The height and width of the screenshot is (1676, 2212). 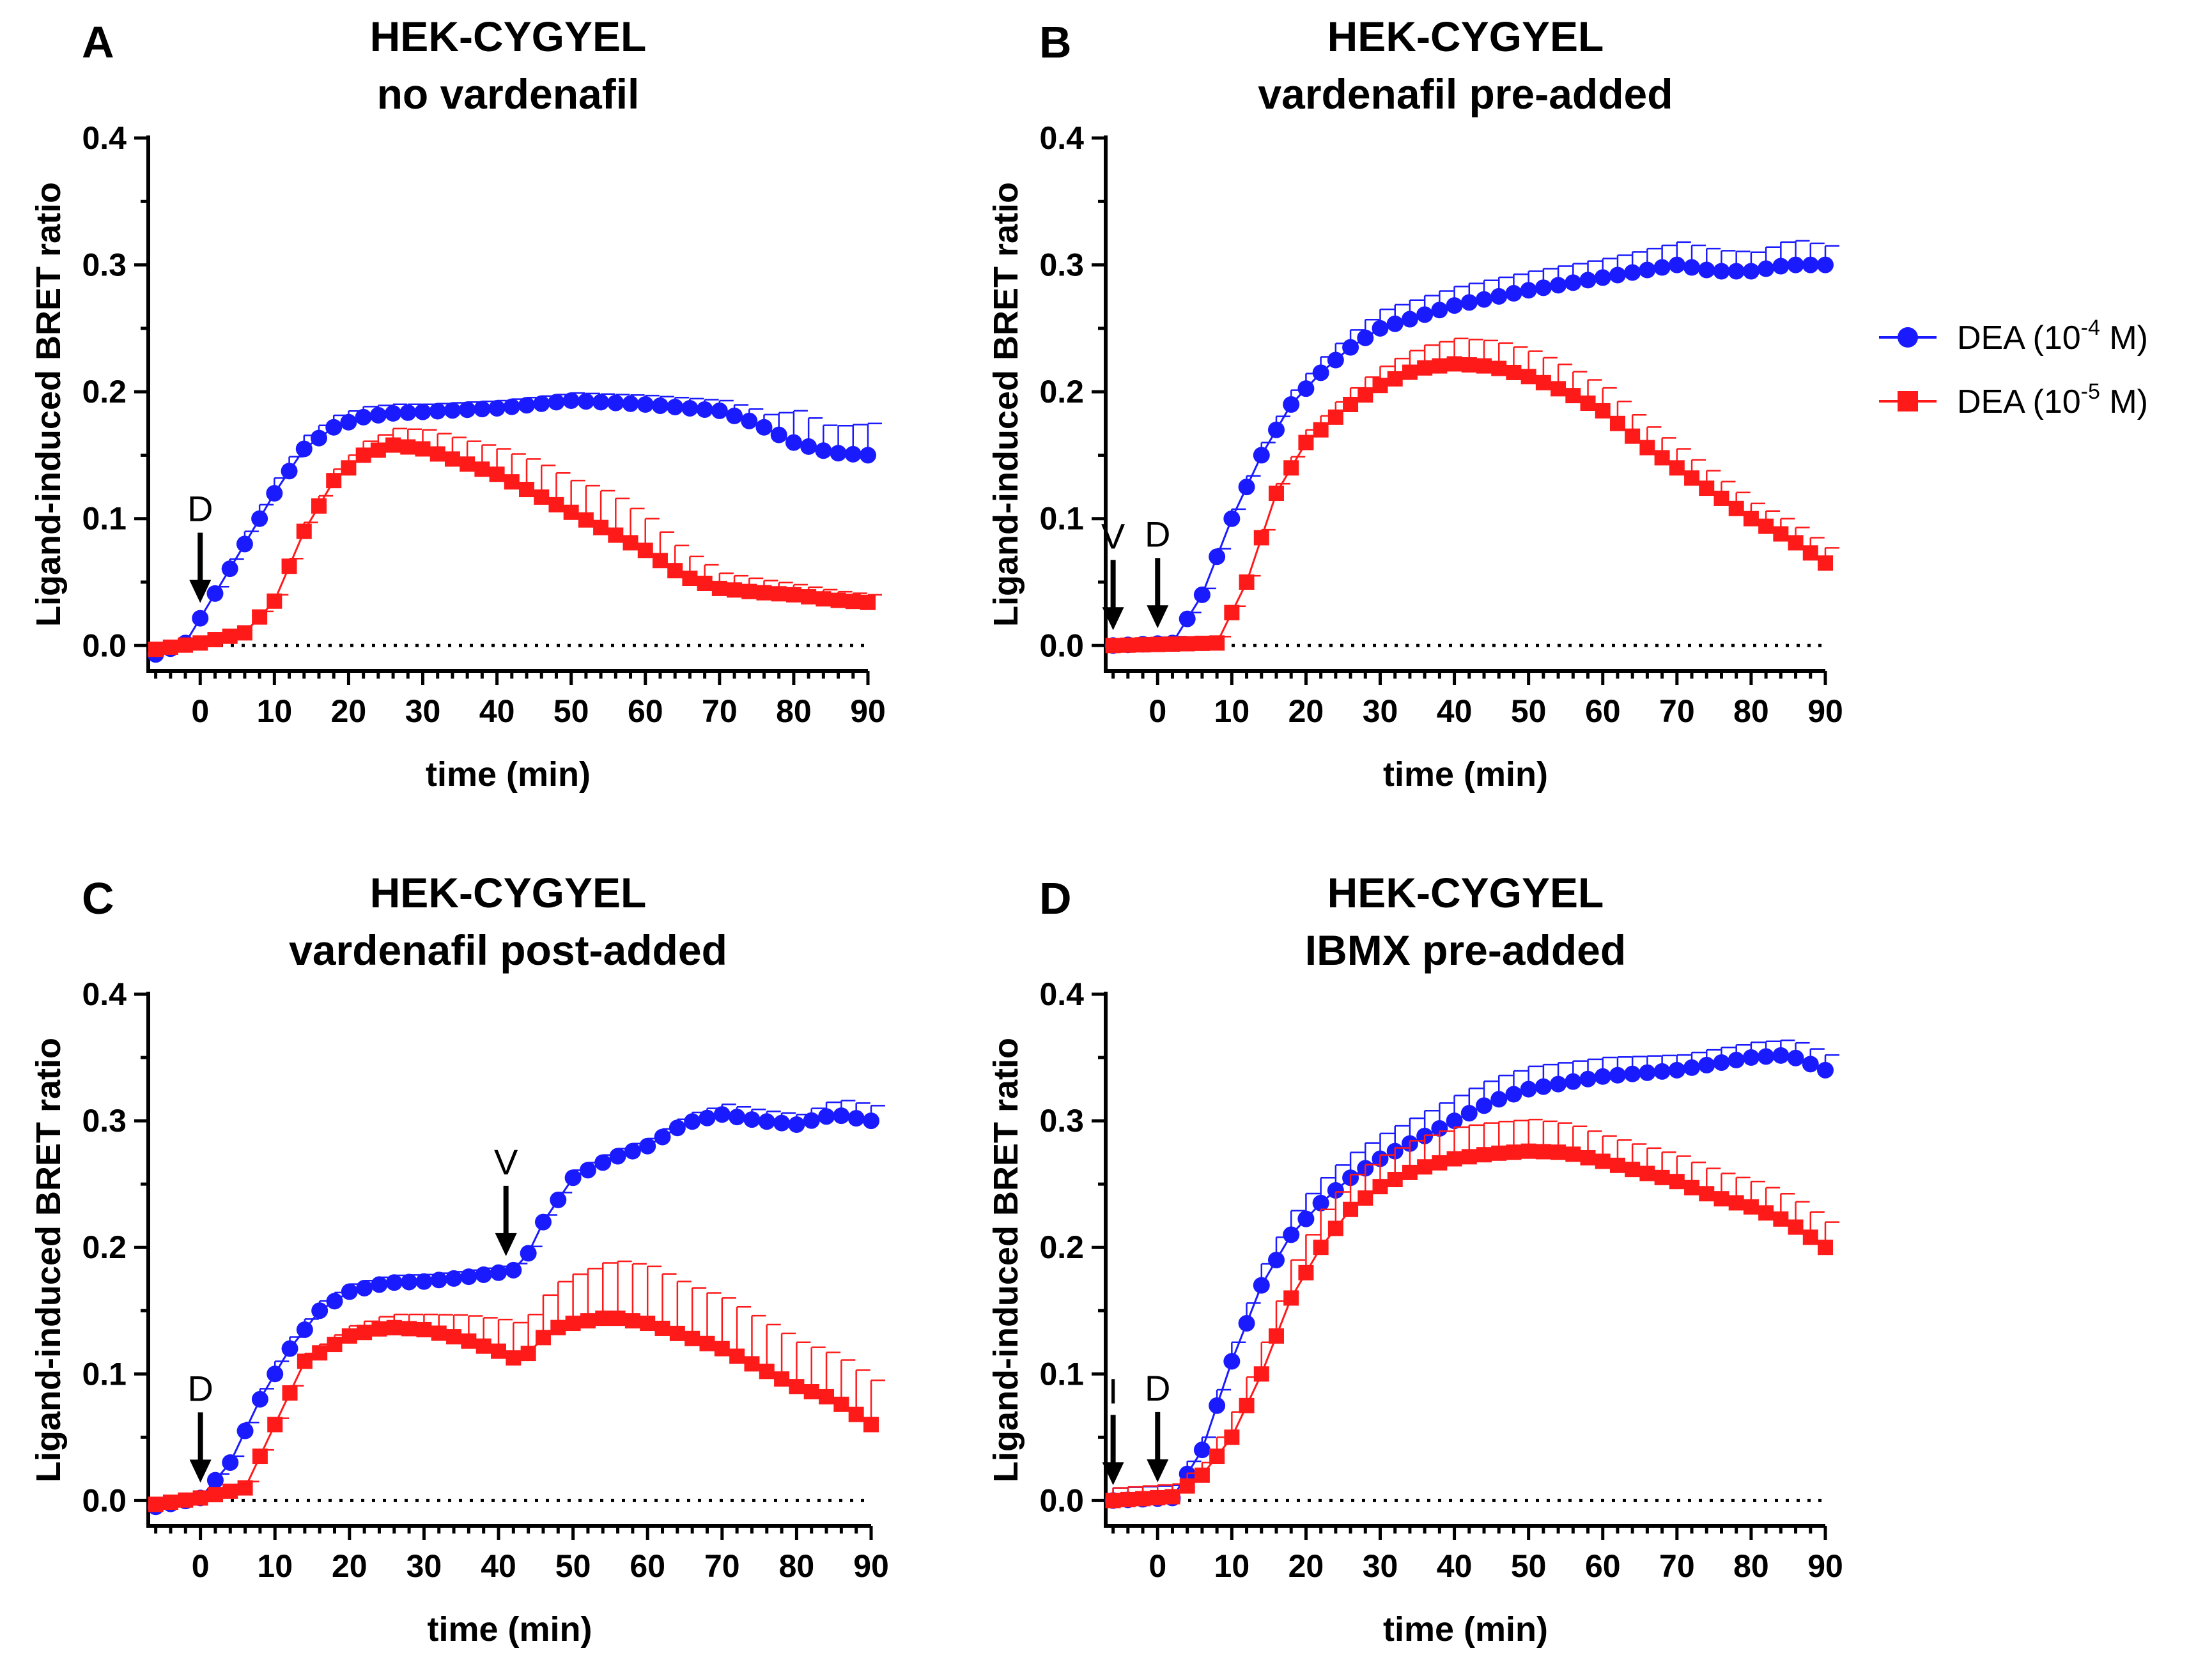 I want to click on chart-title-line: no vardenafil, so click(x=509, y=94).